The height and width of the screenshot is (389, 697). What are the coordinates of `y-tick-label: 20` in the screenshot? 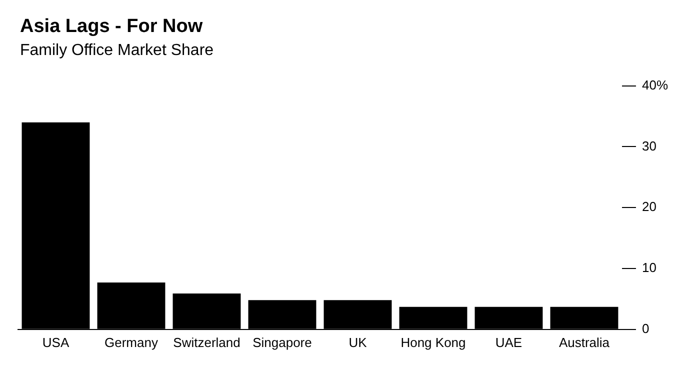 It's located at (649, 206).